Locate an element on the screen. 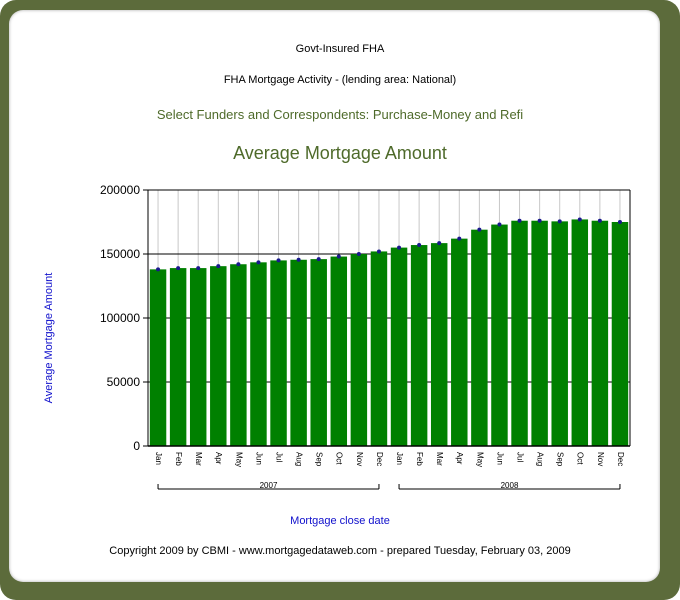  y-tick-label: 150000 is located at coordinates (120, 254).